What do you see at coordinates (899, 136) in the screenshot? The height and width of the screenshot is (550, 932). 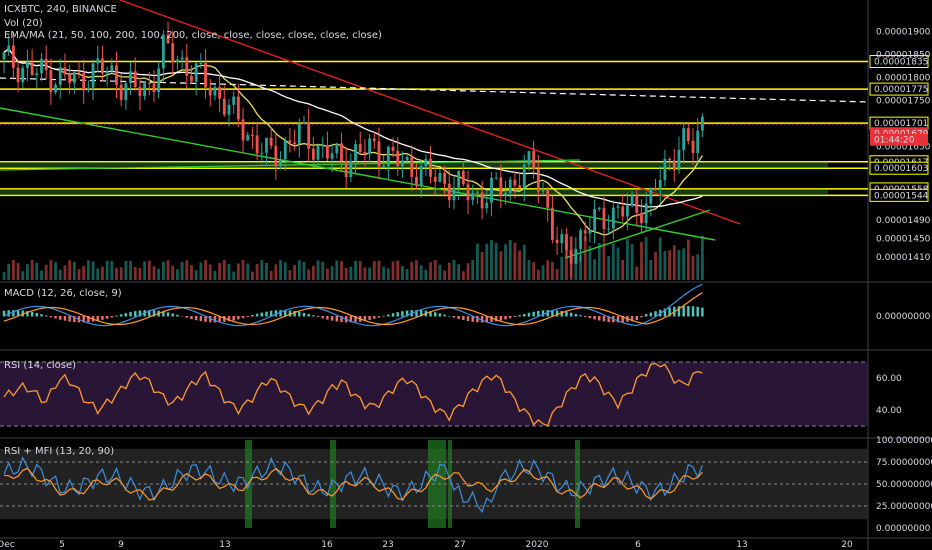 I see `price-tags: 0.0000167901:44:20` at bounding box center [899, 136].